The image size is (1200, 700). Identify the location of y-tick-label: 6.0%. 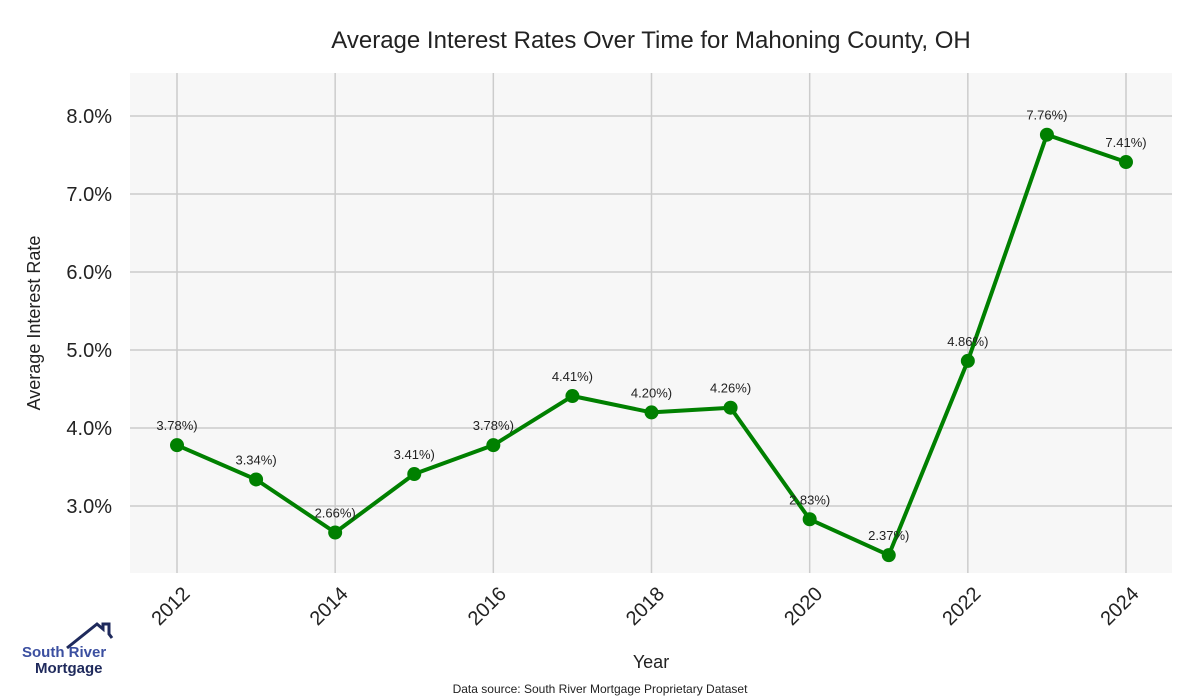
(89, 273).